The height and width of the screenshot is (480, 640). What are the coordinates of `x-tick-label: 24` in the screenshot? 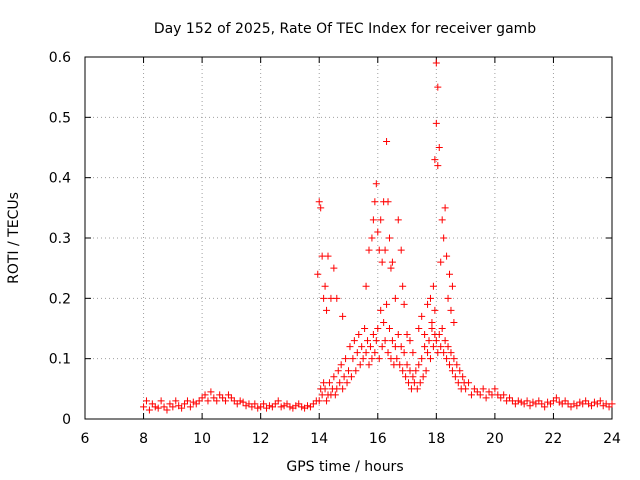 It's located at (612, 439).